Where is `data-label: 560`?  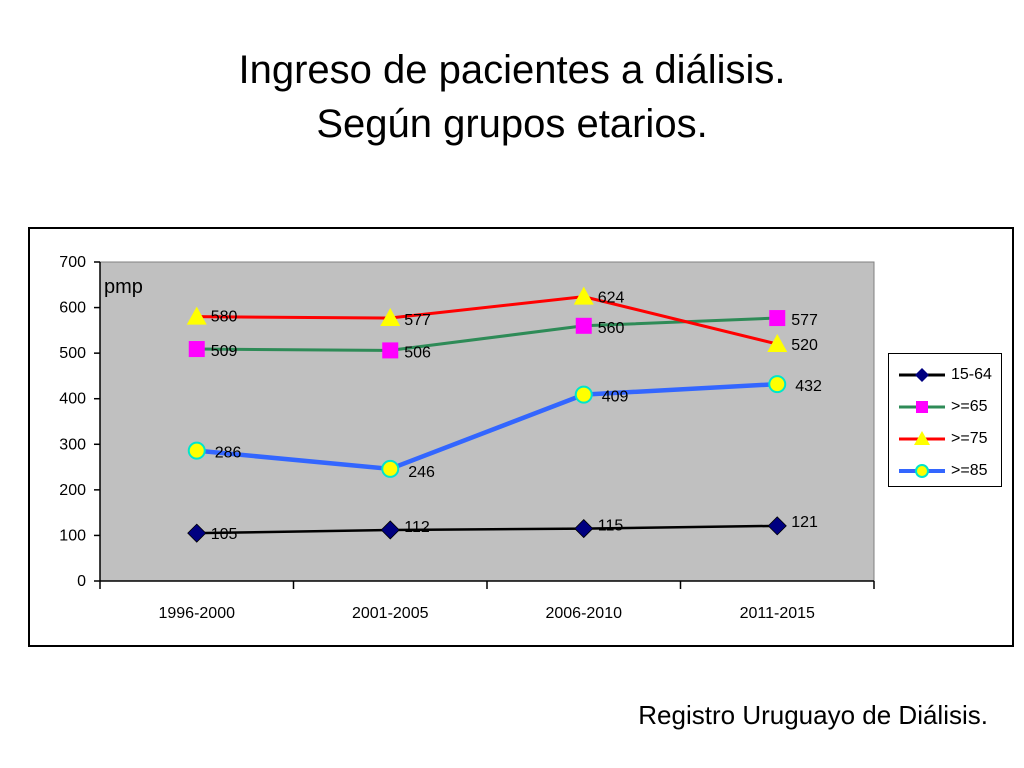 data-label: 560 is located at coordinates (611, 328).